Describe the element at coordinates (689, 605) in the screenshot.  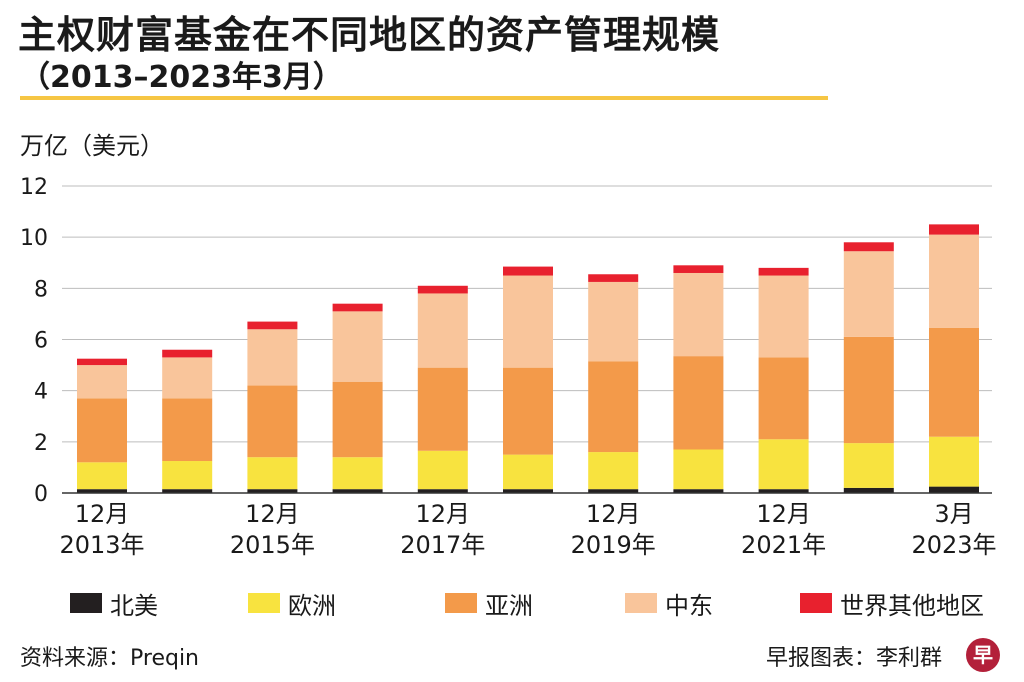
I see `legend-label: 中东` at that location.